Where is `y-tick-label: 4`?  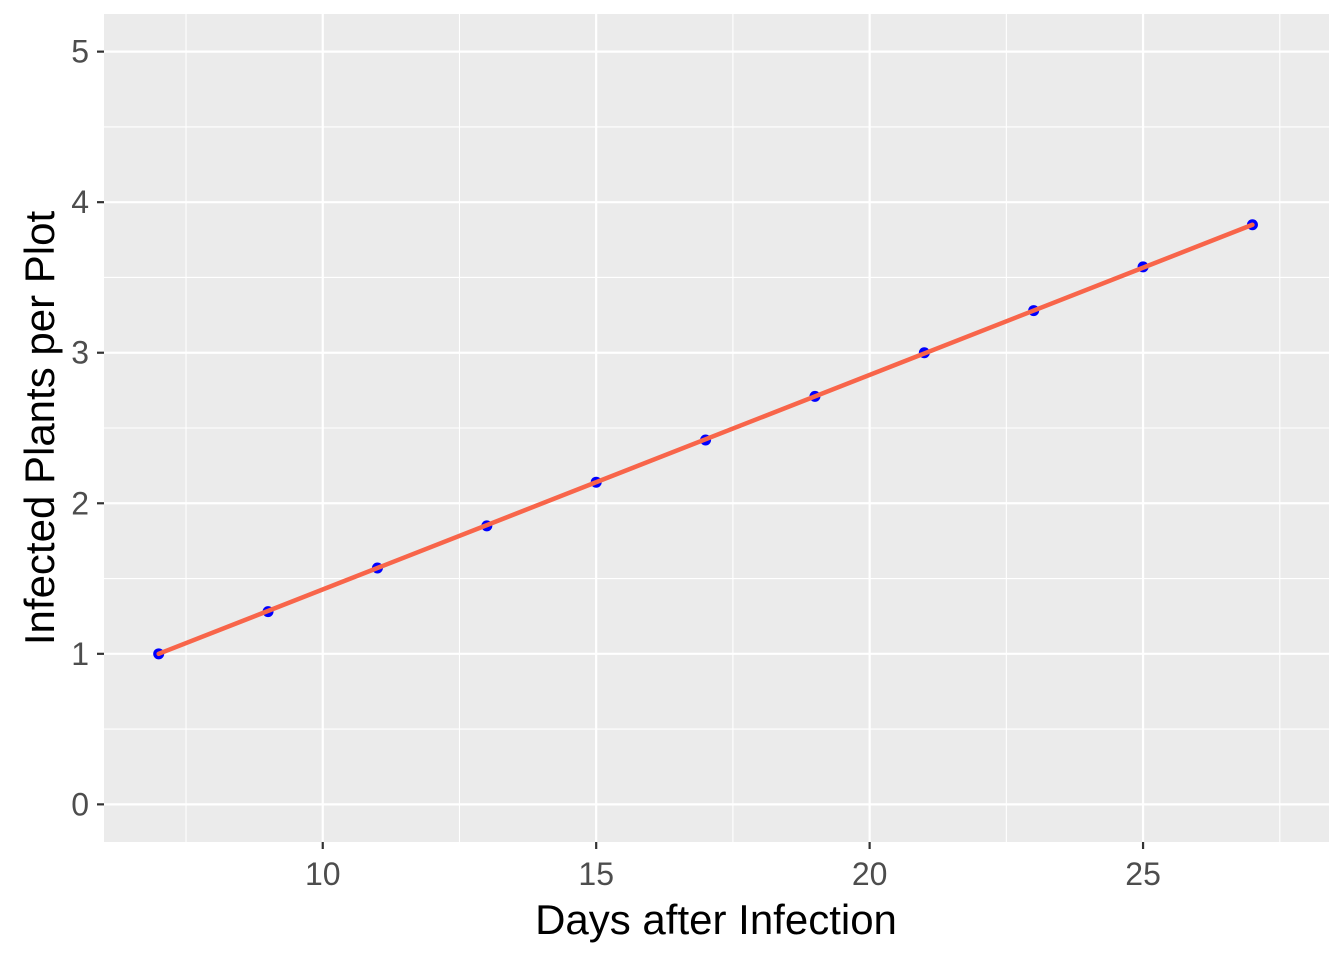
y-tick-label: 4 is located at coordinates (80, 202).